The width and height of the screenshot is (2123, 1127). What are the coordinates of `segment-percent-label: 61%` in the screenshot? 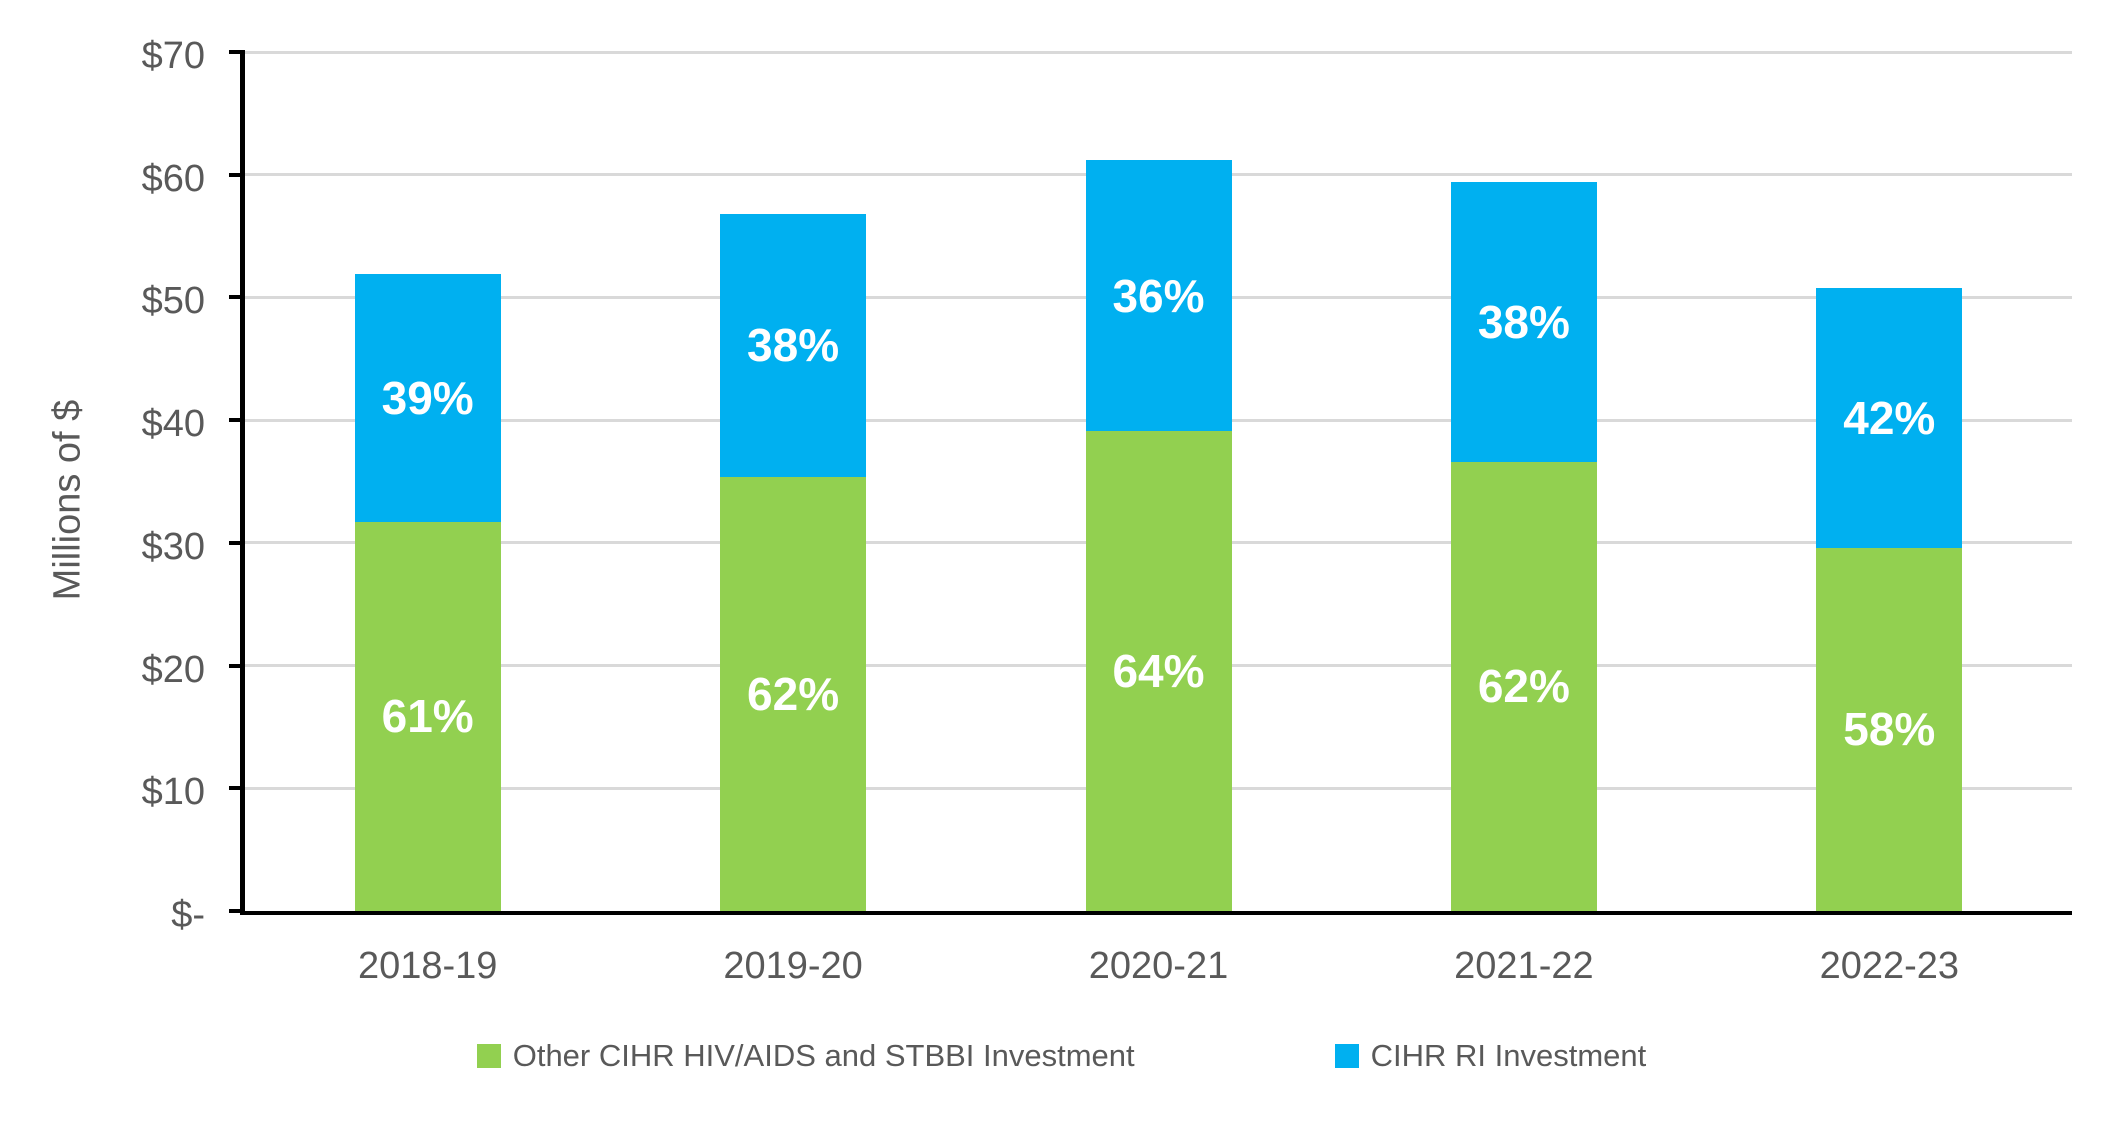 It's located at (427, 716).